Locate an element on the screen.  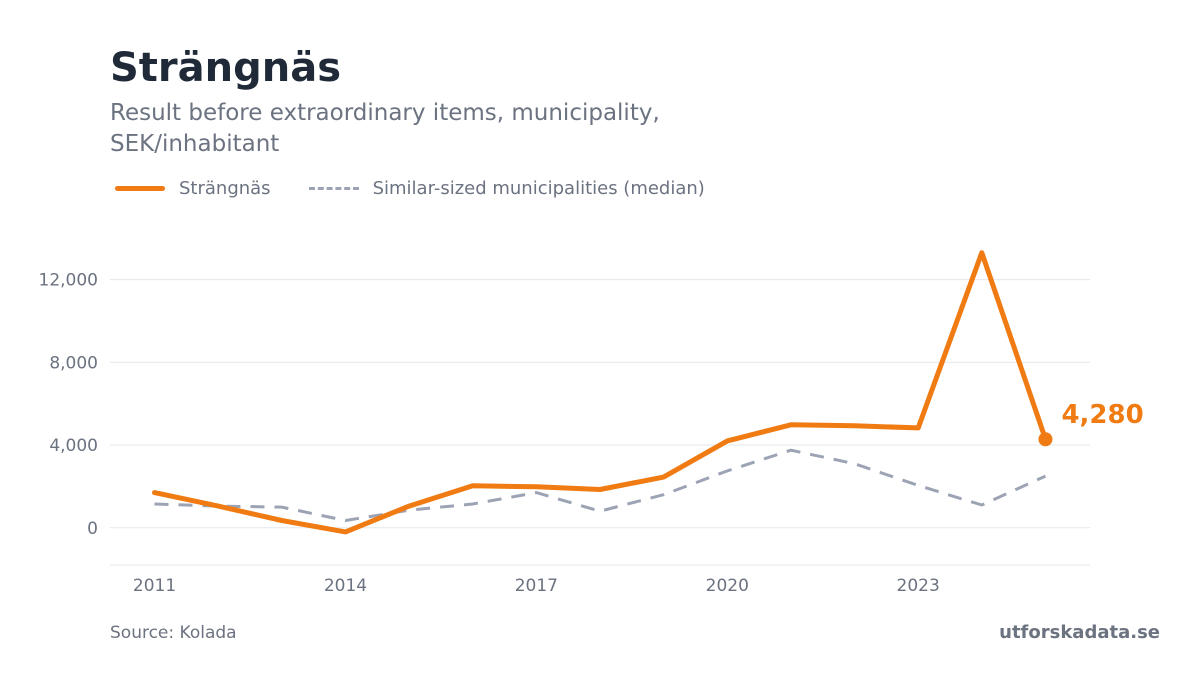
legend-item-primary: Strängnäs is located at coordinates (193, 188).